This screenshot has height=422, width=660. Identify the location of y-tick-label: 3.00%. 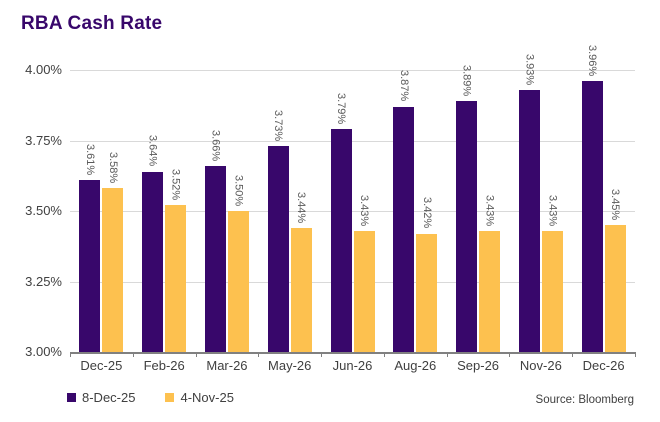
(43, 351).